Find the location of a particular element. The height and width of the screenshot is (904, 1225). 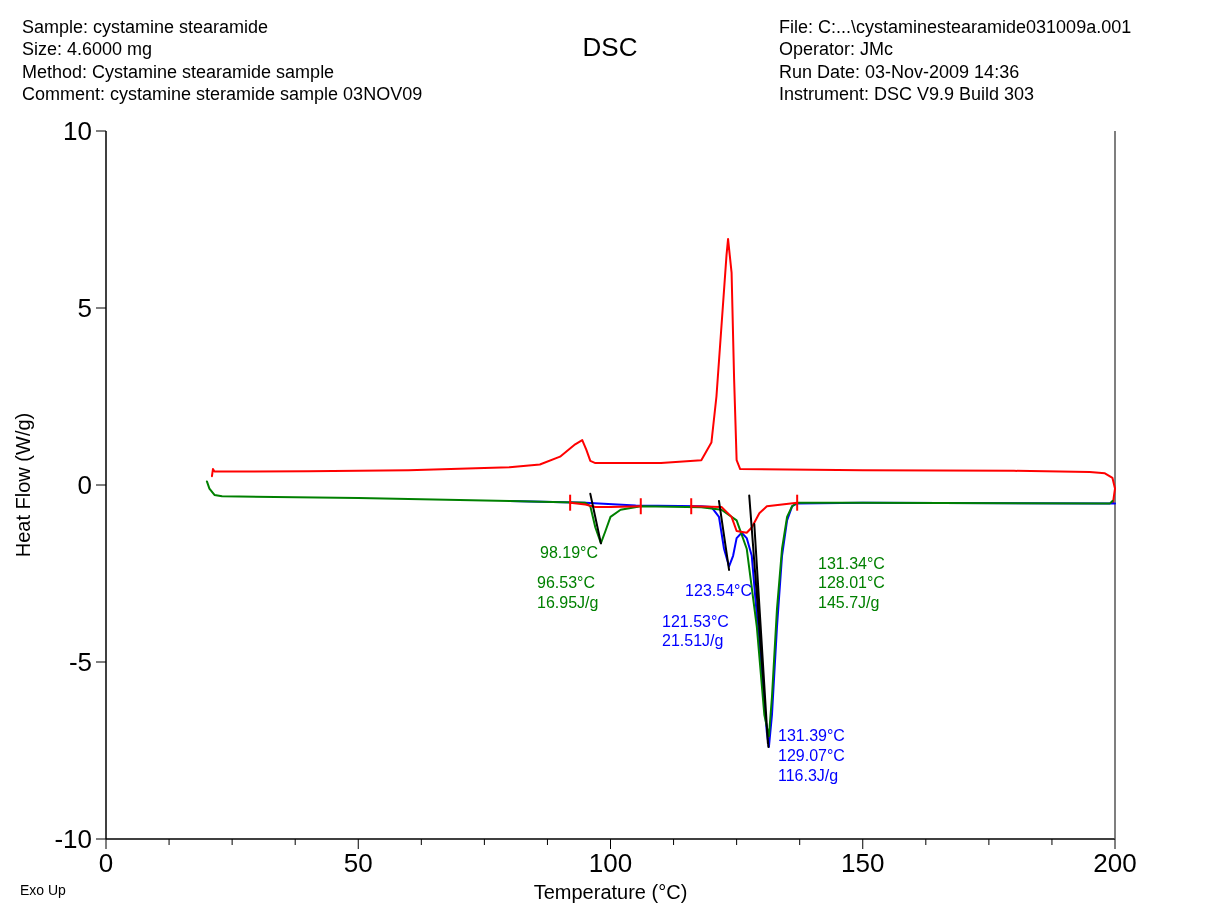

text: Comment: cystamine steramide sample 03NOV09 is located at coordinates (222, 94).